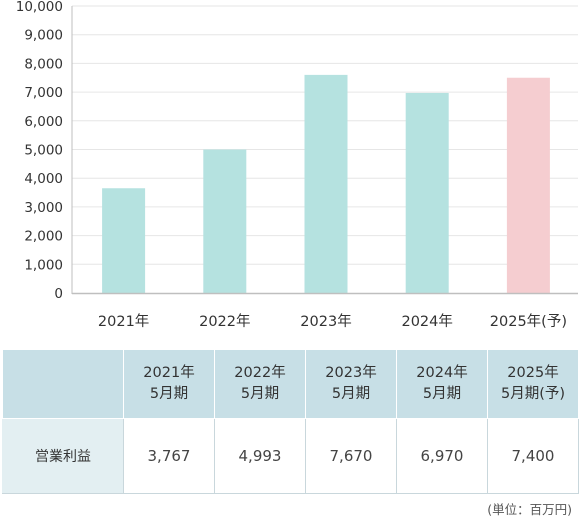  Describe the element at coordinates (528, 321) in the screenshot. I see `x-tick-label: 2025年(予)` at that location.